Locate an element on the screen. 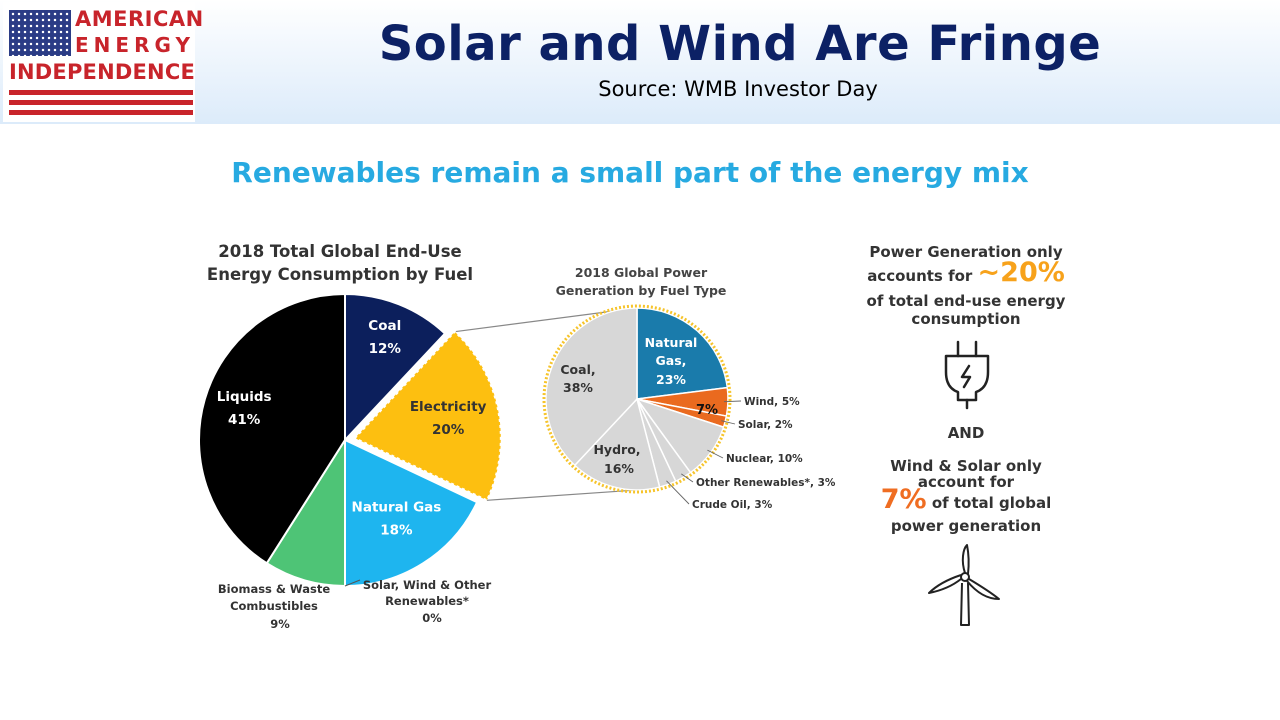  power-generation-pie is located at coordinates (637, 399).